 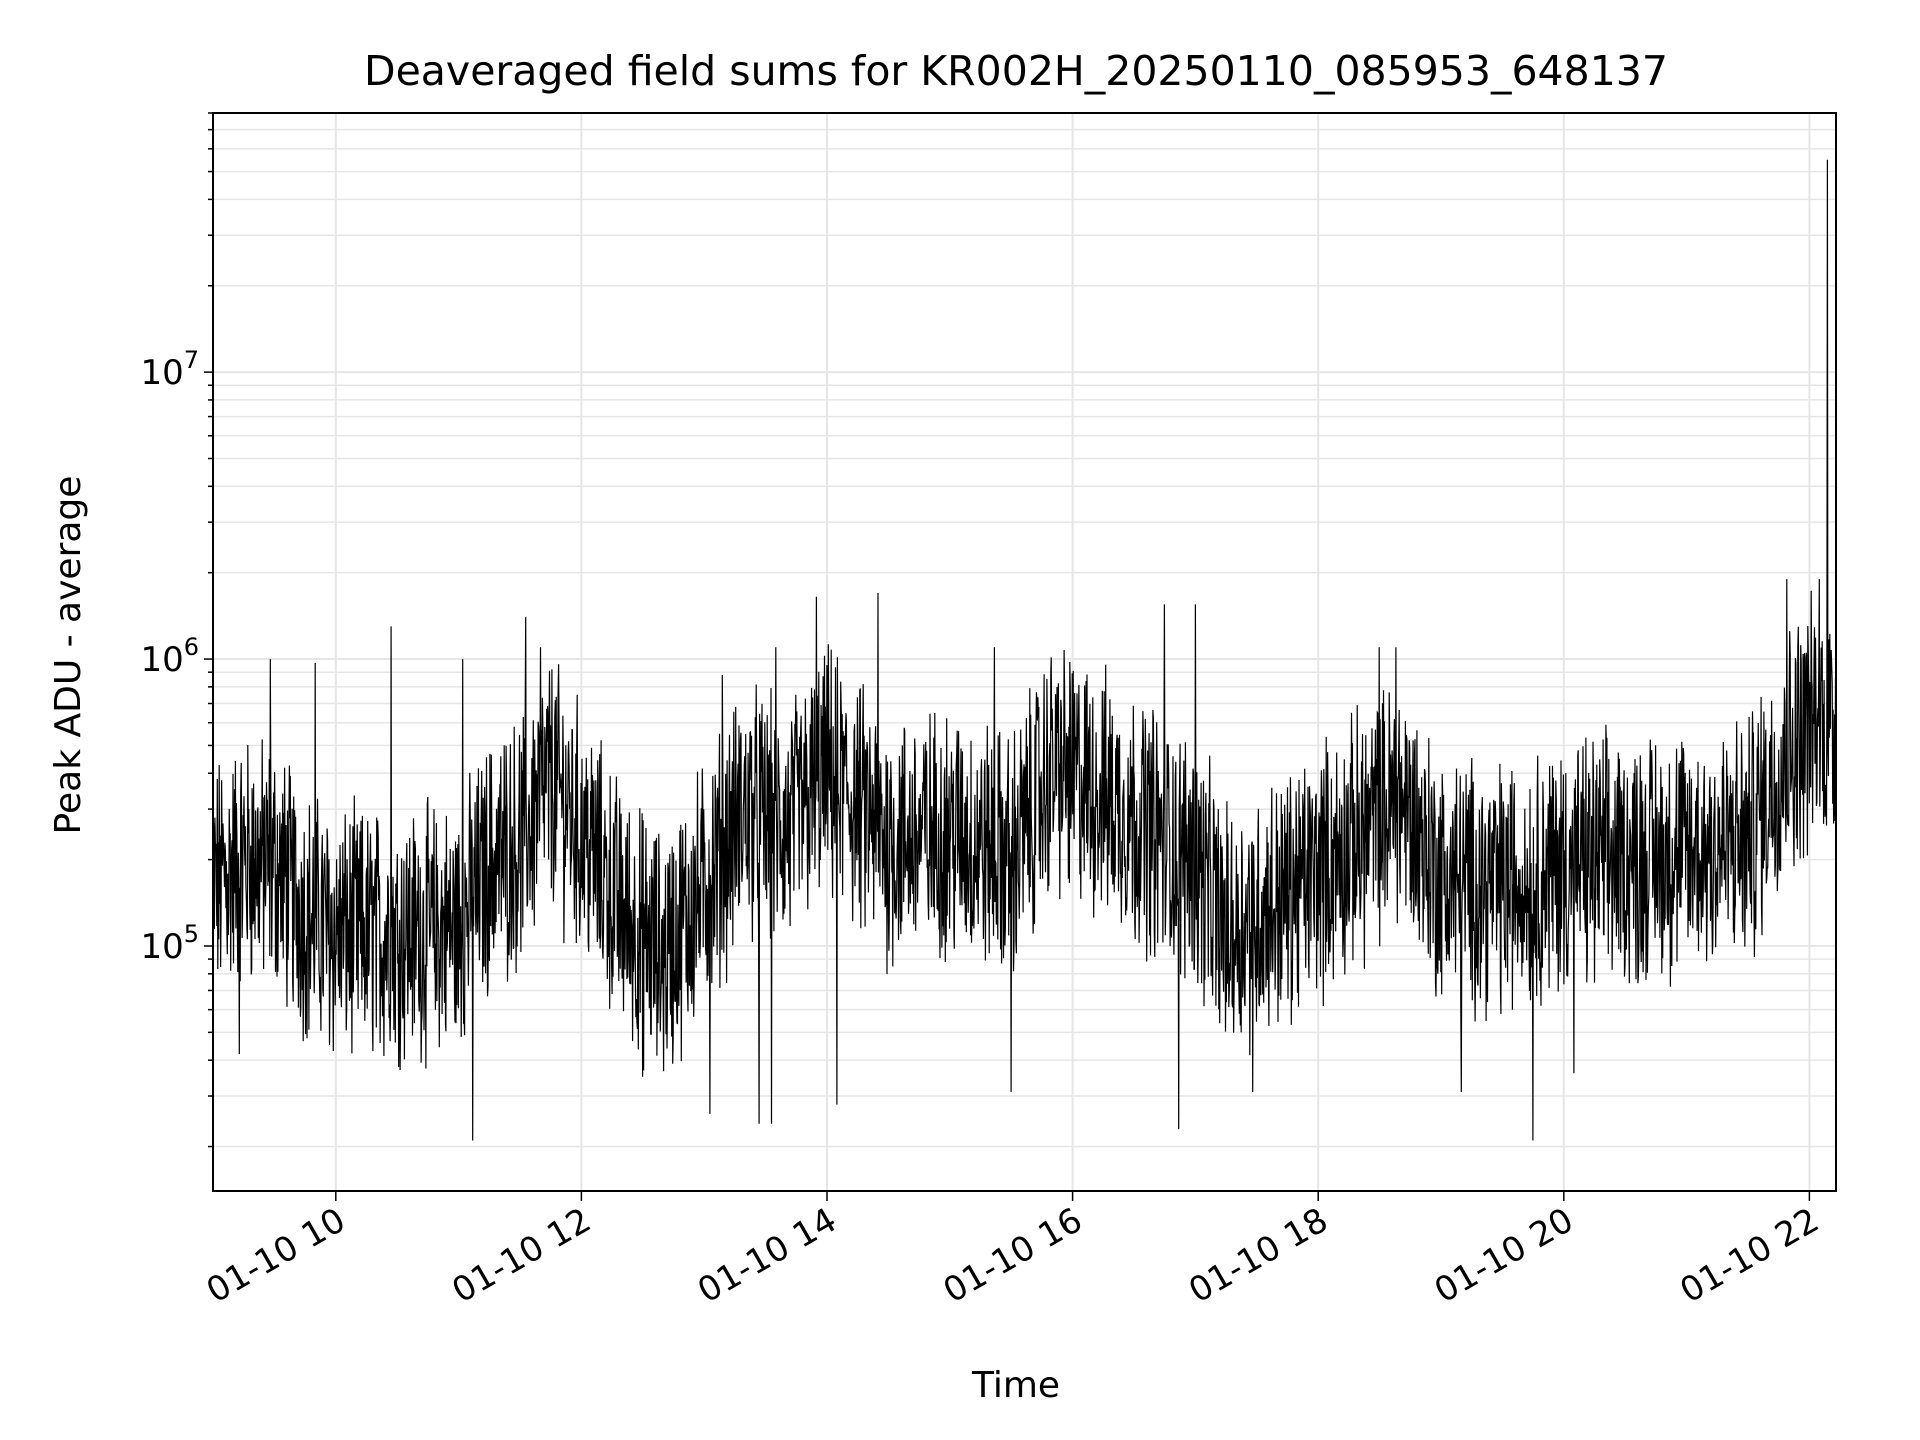 What do you see at coordinates (169, 656) in the screenshot?
I see `y-tick-label: 10⁶` at bounding box center [169, 656].